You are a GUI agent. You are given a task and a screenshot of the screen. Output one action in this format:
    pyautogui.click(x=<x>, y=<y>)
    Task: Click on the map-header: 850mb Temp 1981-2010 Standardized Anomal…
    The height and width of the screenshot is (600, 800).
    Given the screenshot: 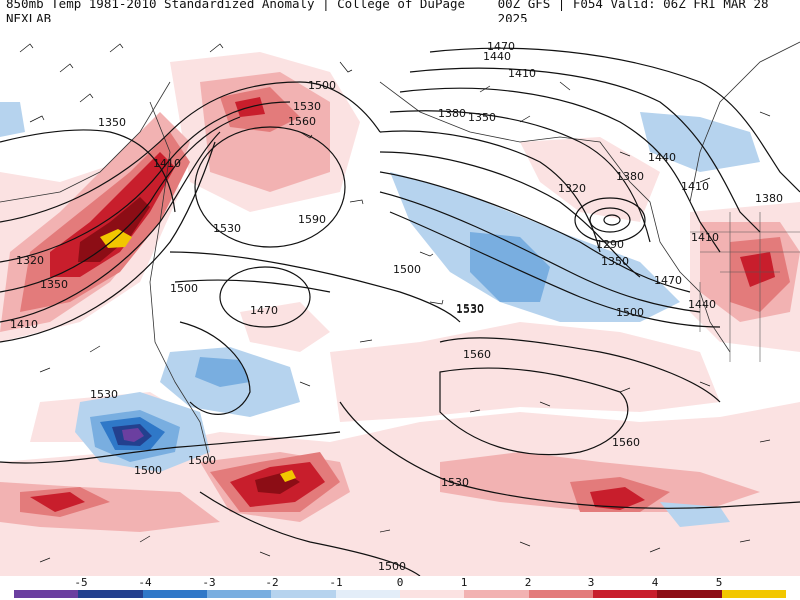 What is the action you would take?
    pyautogui.click(x=400, y=13)
    